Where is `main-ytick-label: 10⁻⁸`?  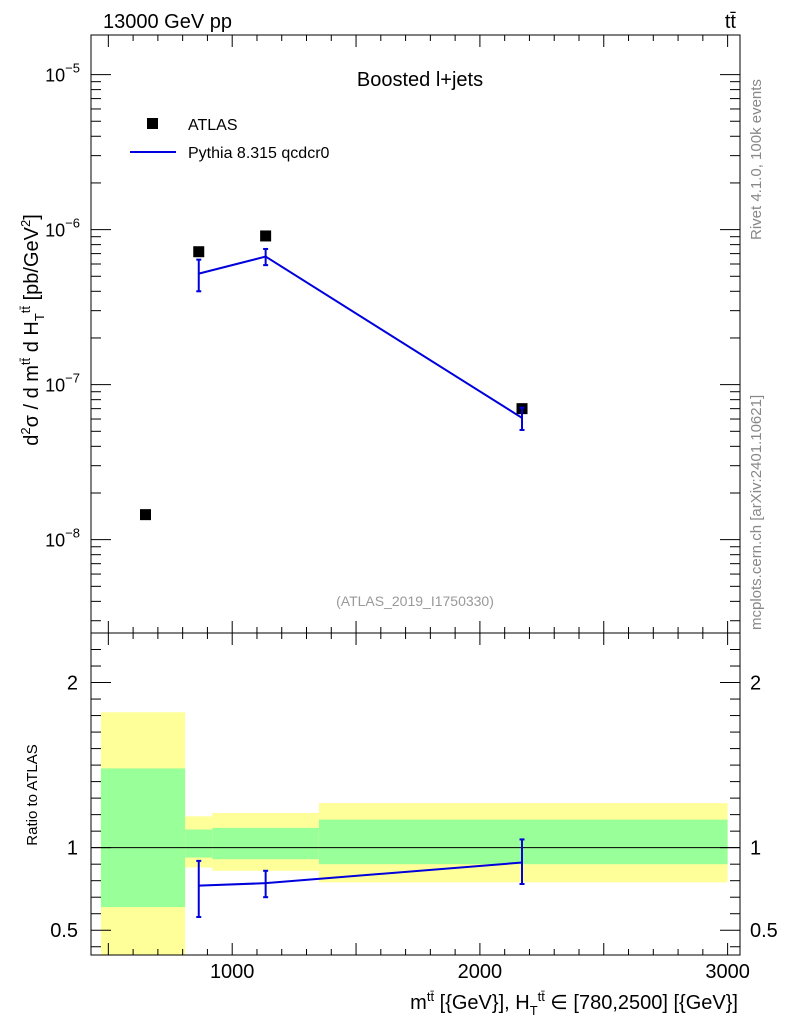 main-ytick-label: 10⁻⁸ is located at coordinates (62, 538).